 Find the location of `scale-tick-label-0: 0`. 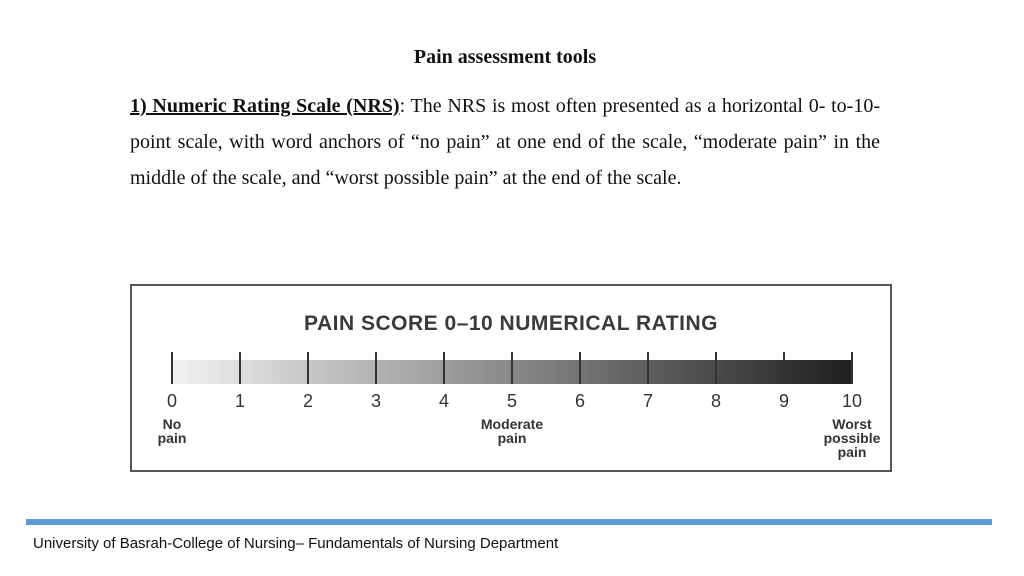

scale-tick-label-0: 0 is located at coordinates (172, 401).